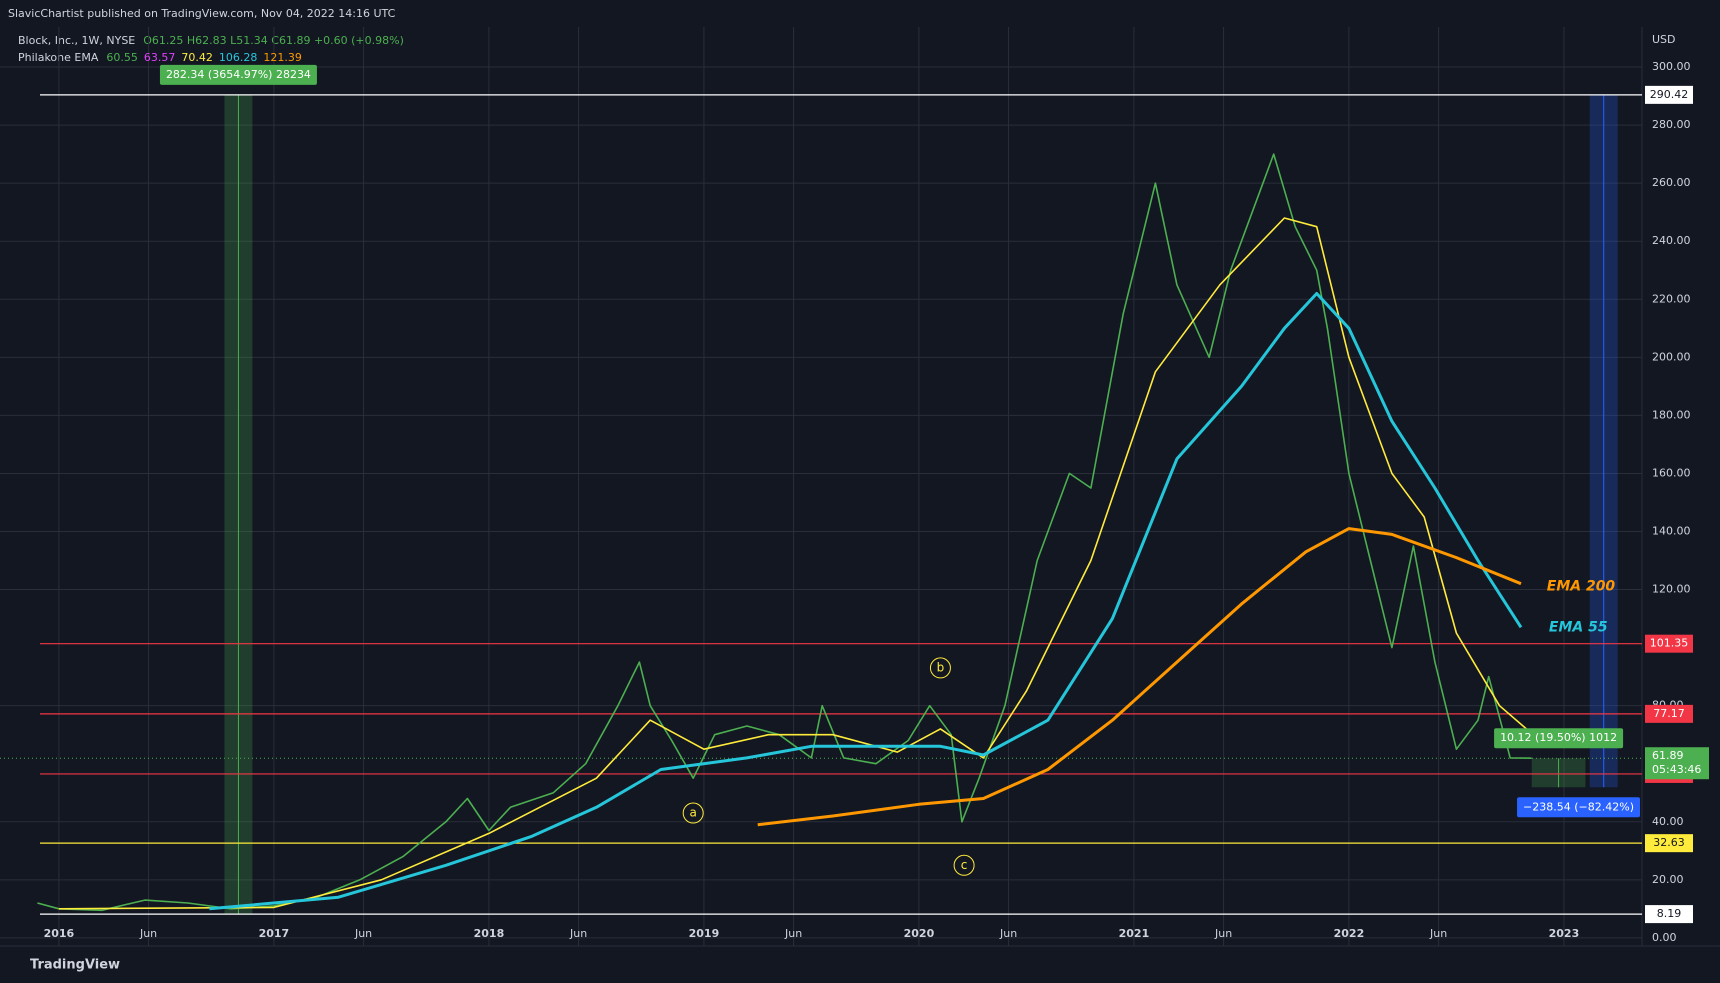 The image size is (1720, 983). I want to click on indicator-value: 121.39, so click(282, 57).